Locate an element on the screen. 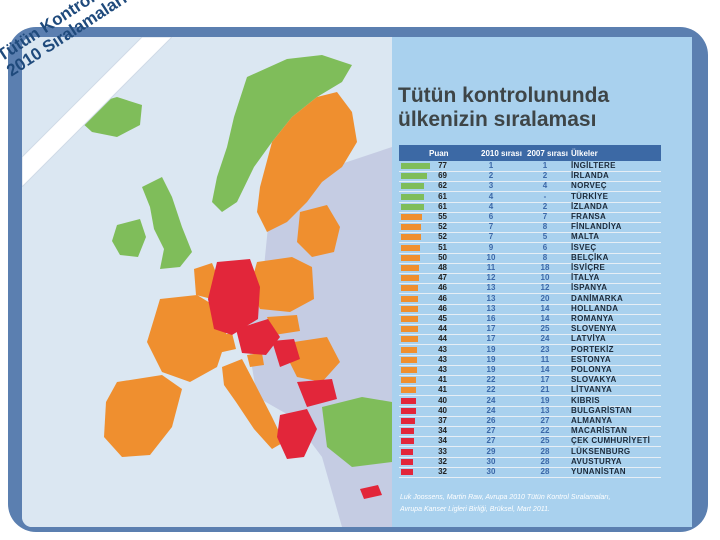  table-row: 47 12 10 İTALYA is located at coordinates (530, 279).